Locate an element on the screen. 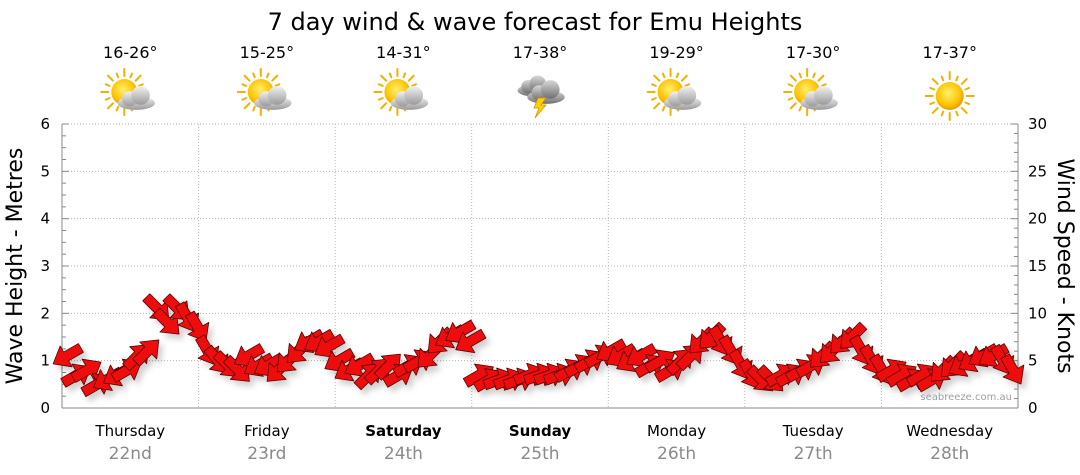 The height and width of the screenshot is (475, 1080). y-right-tick-label: 30 is located at coordinates (1037, 124).